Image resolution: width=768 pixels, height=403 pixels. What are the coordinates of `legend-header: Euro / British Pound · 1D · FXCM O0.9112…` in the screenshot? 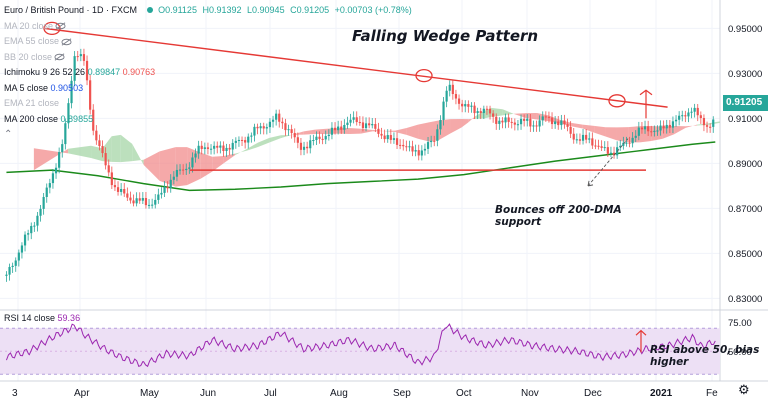 It's located at (209, 11).